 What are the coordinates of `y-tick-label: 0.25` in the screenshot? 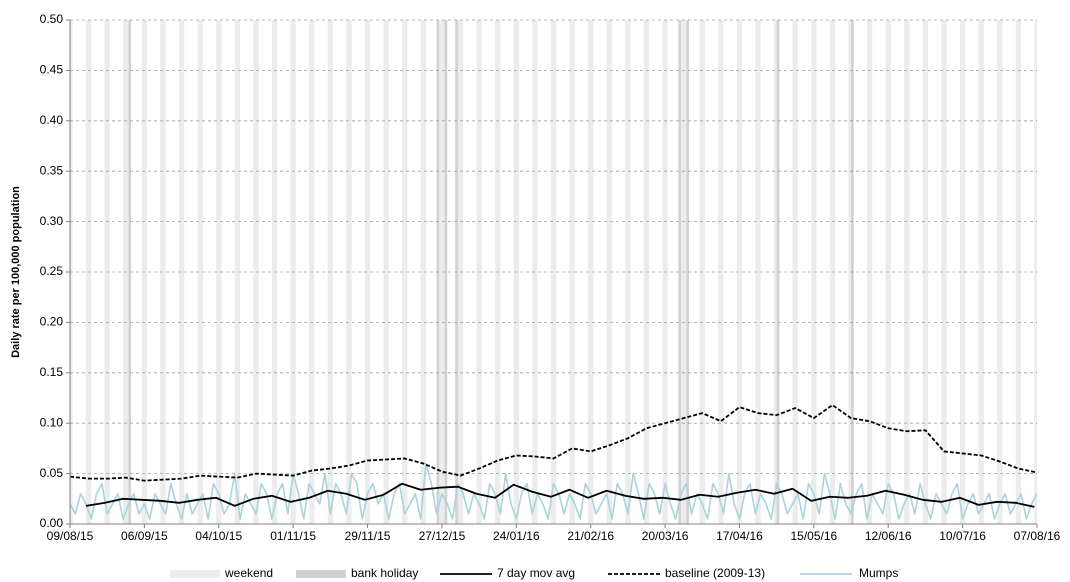 It's located at (52, 271).